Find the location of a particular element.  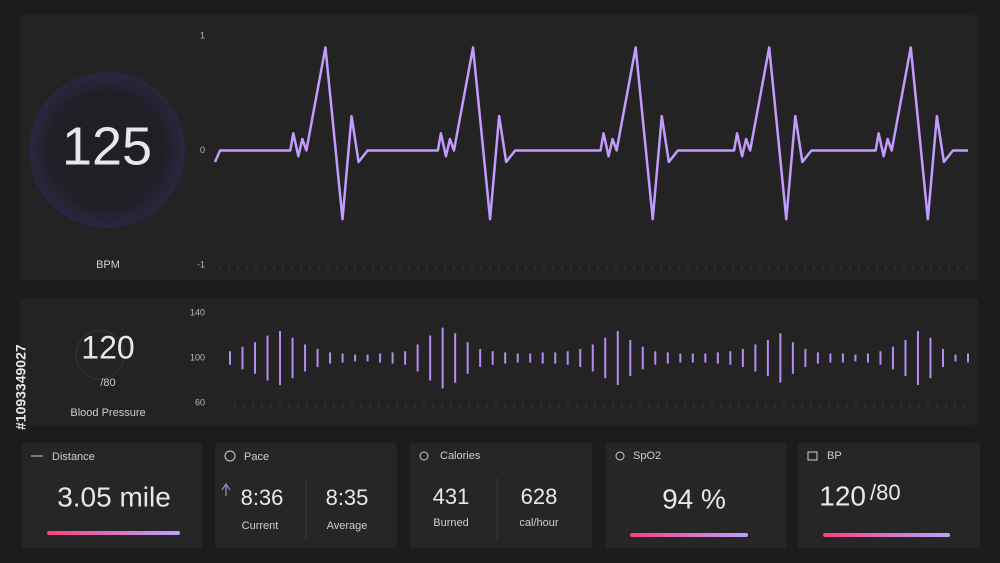

distance-value: 3.05 mile is located at coordinates (114, 496).